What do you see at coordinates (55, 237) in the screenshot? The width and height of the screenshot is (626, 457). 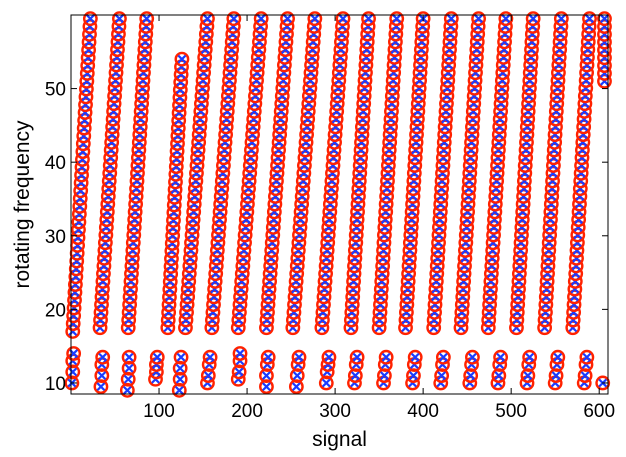 I see `y-tick-label: 30` at bounding box center [55, 237].